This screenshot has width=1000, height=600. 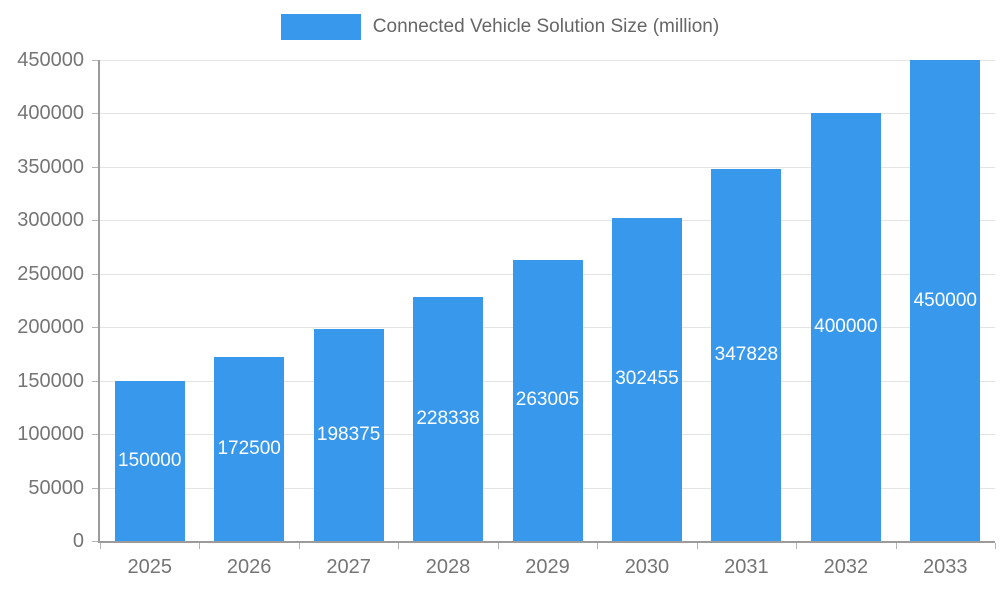 I want to click on bar: 347828, so click(x=746, y=355).